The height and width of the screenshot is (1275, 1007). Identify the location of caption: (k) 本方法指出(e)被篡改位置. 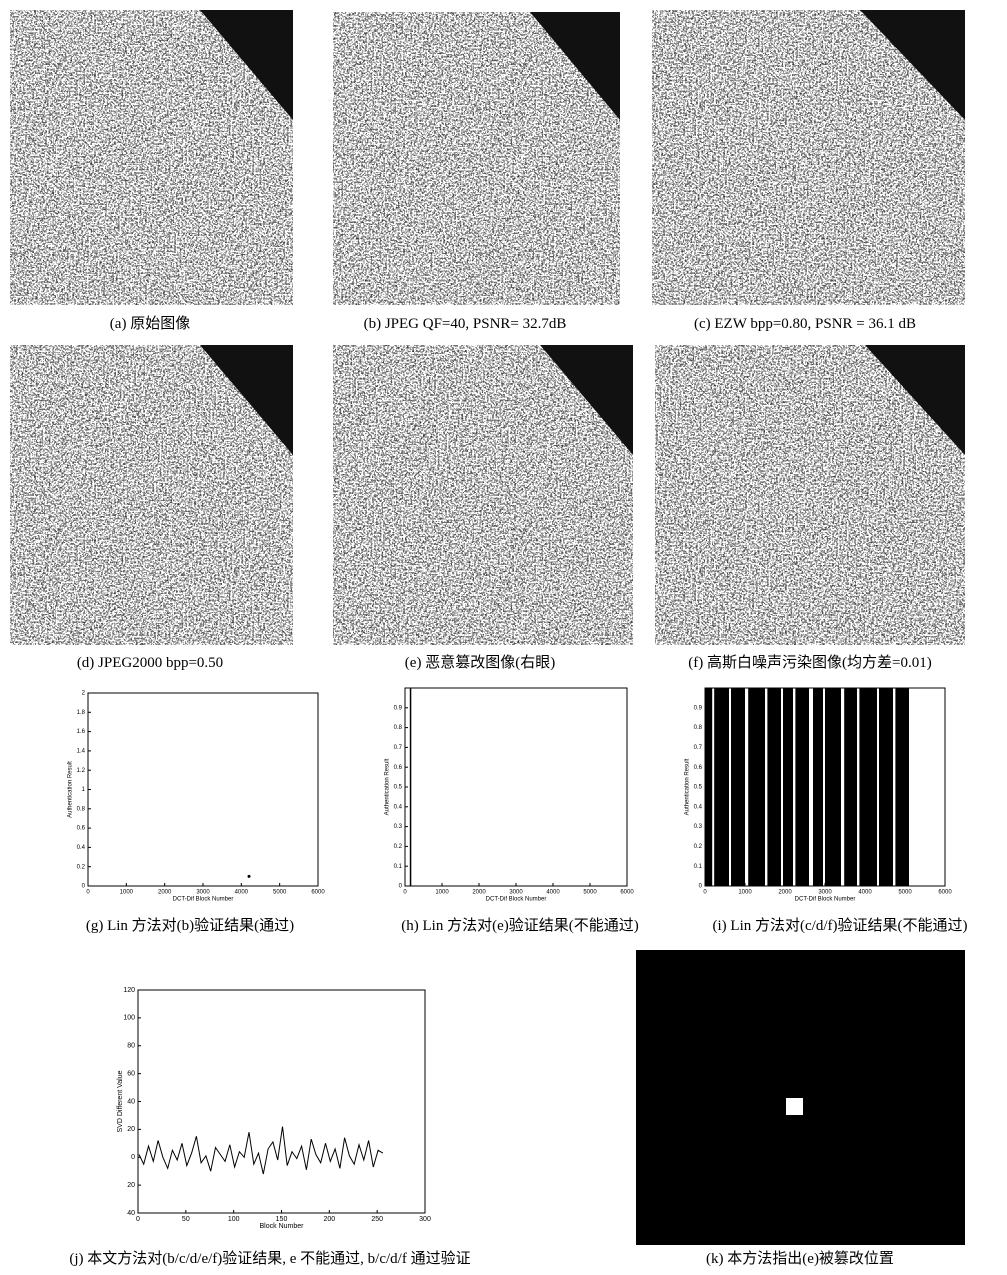
(800, 1258).